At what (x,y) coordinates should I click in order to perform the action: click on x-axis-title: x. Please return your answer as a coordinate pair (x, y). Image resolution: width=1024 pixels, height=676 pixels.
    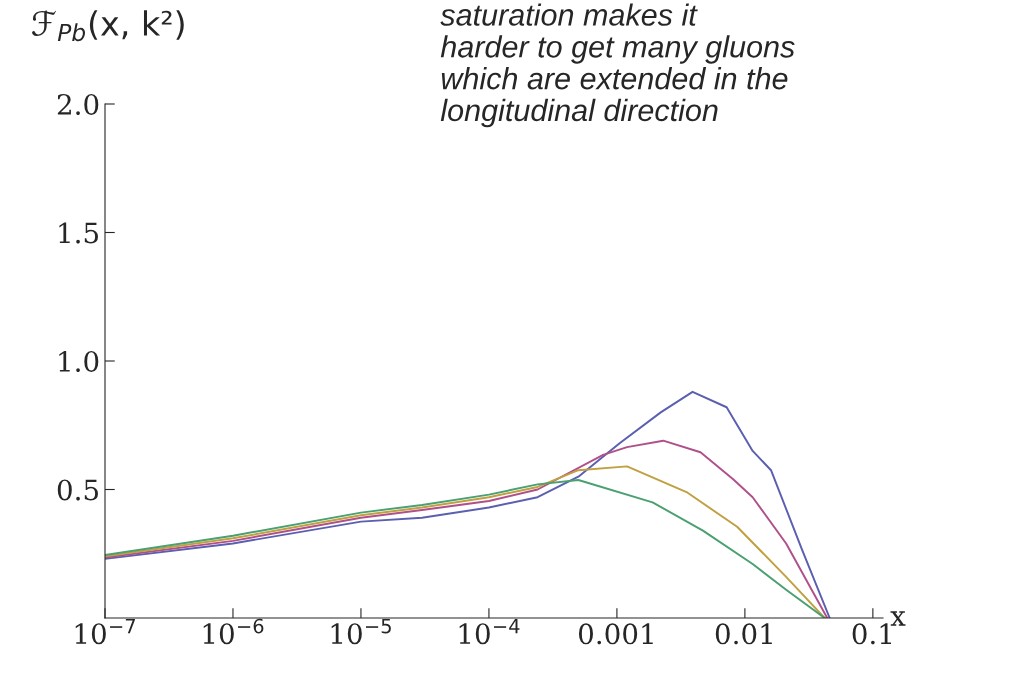
    Looking at the image, I should click on (898, 618).